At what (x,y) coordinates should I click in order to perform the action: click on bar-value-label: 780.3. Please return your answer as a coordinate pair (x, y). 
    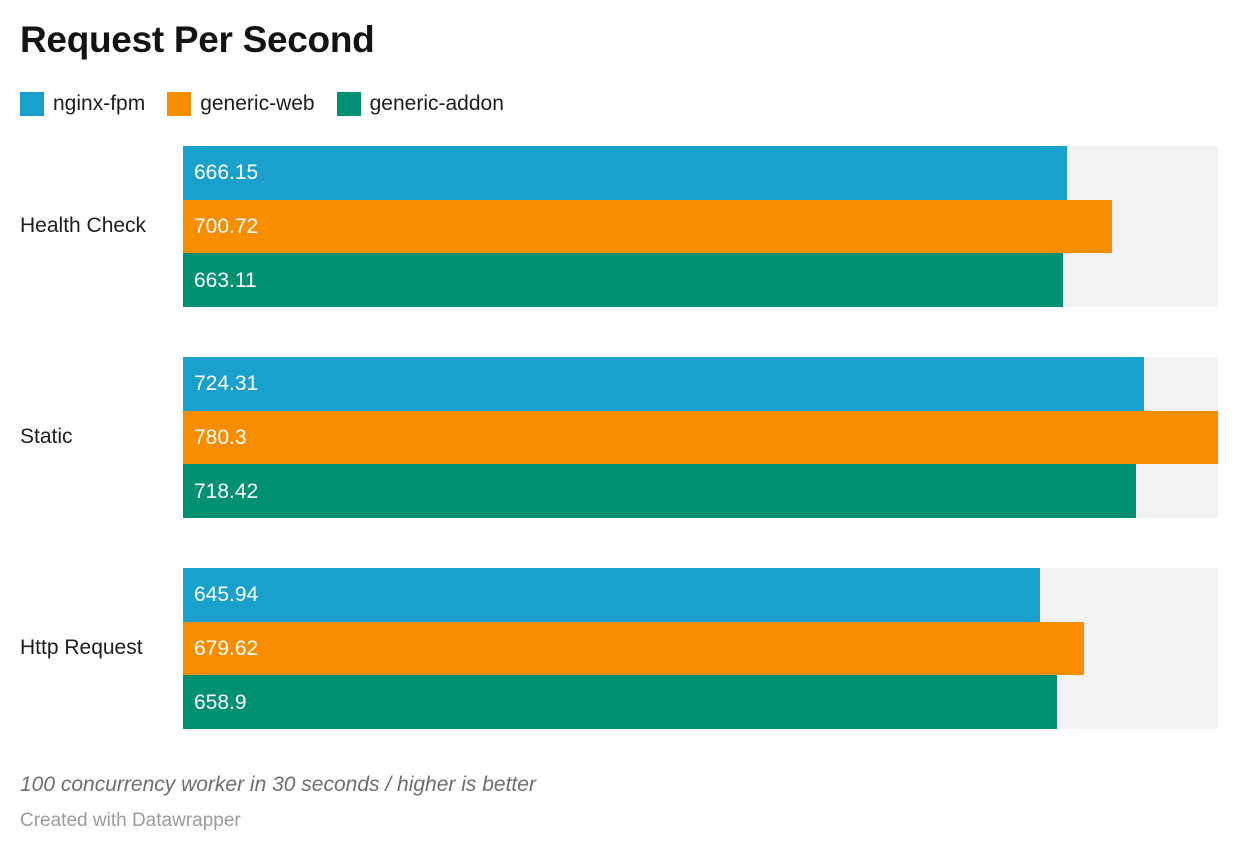
    Looking at the image, I should click on (220, 437).